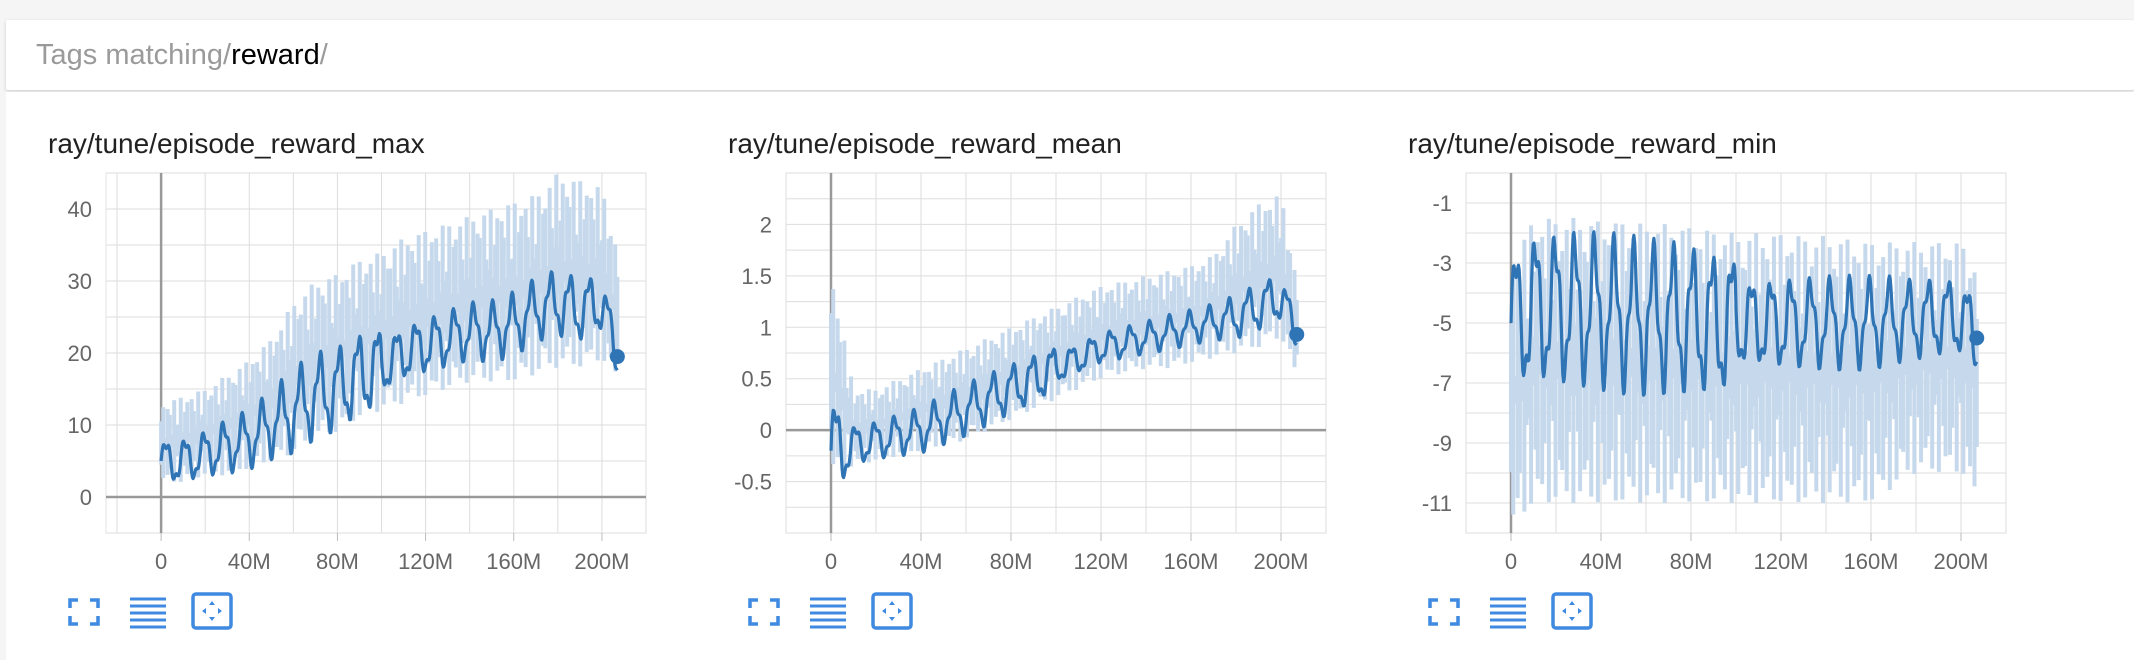 This screenshot has width=2134, height=660. What do you see at coordinates (1442, 323) in the screenshot?
I see `y-tick-label: -5` at bounding box center [1442, 323].